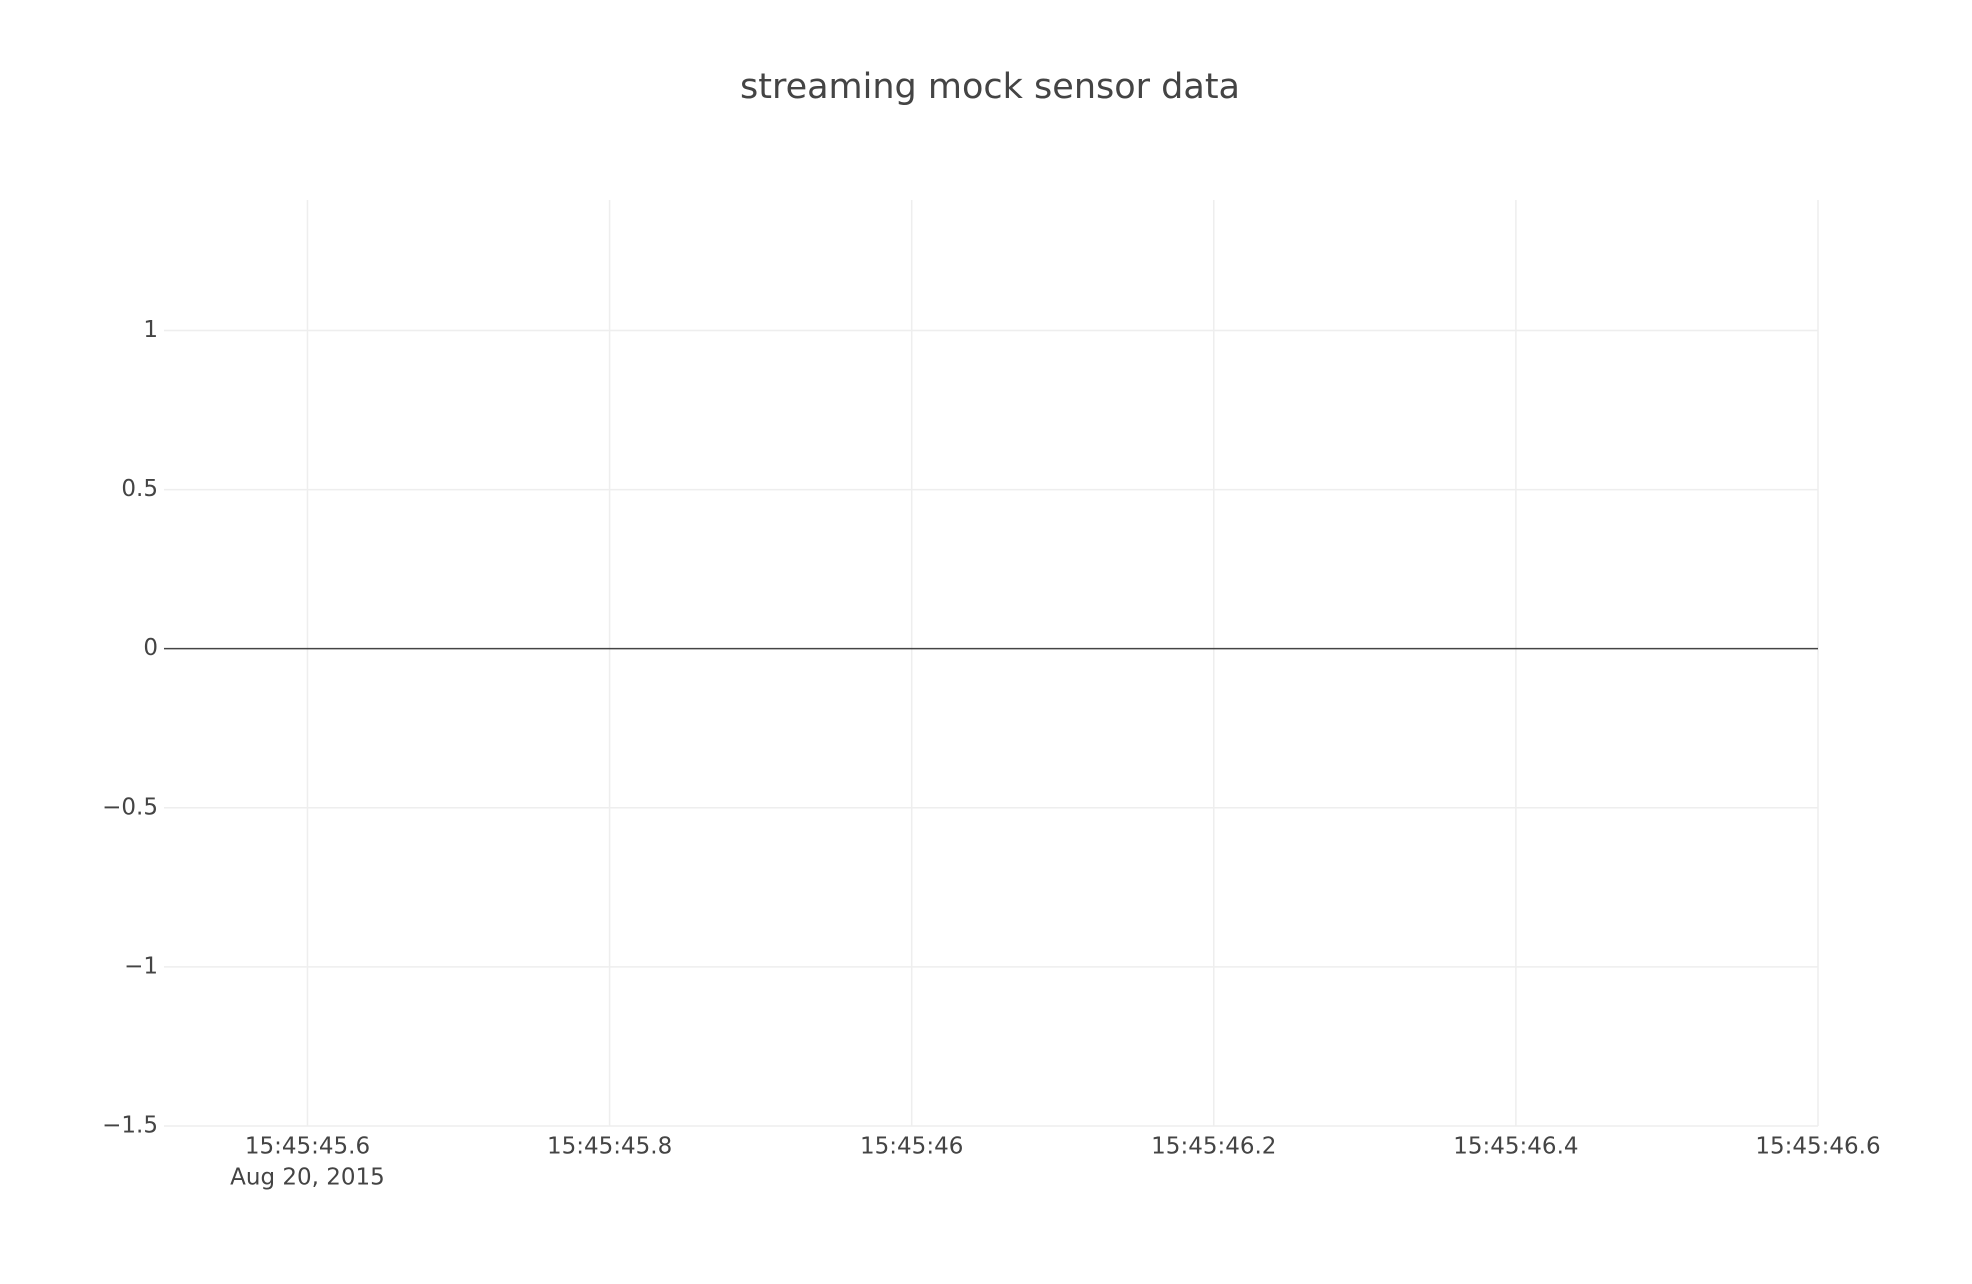  Describe the element at coordinates (141, 966) in the screenshot. I see `y-tick-label: −1` at that location.